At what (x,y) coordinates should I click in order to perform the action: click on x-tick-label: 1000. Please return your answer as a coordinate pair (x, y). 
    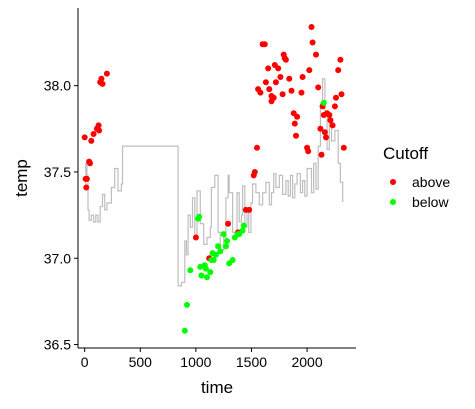
    Looking at the image, I should click on (195, 362).